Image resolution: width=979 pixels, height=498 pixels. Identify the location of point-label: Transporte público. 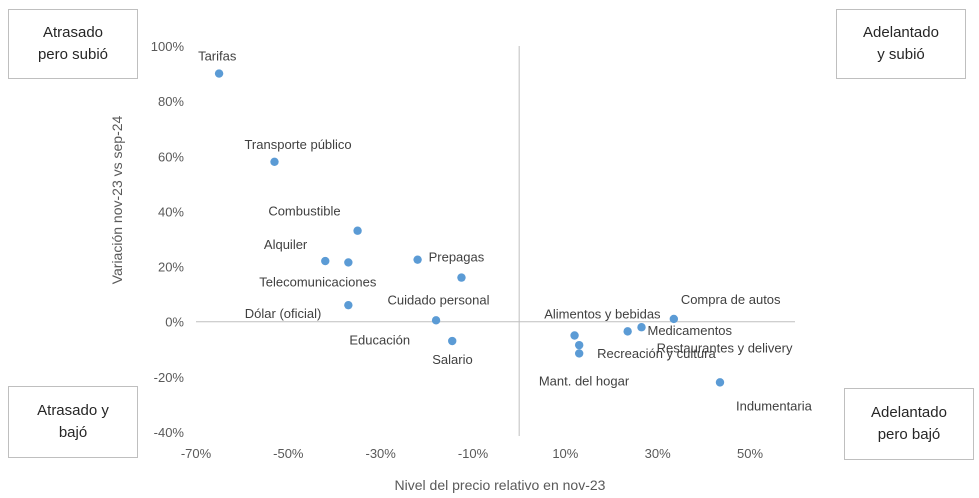
(297, 144).